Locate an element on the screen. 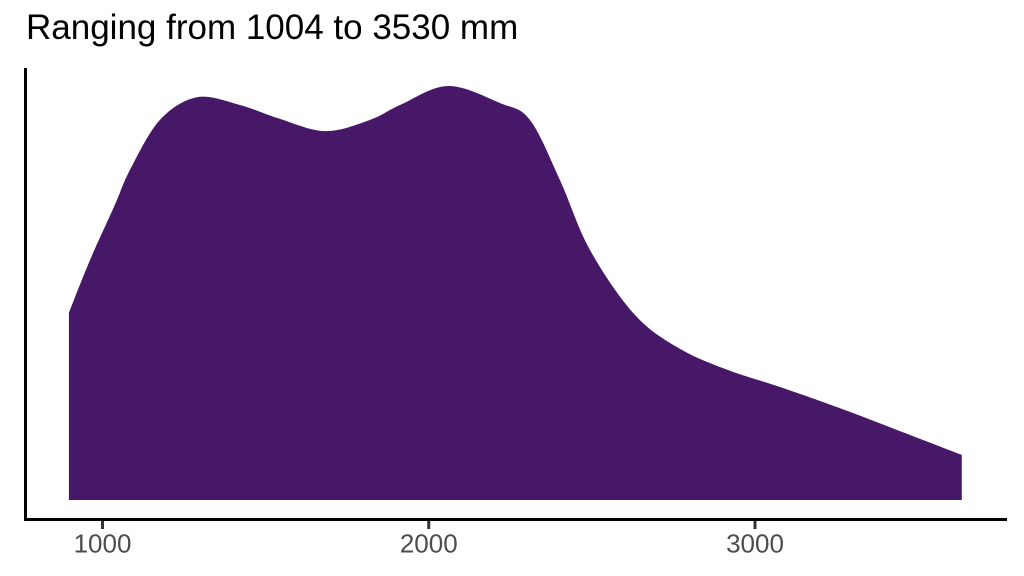 This screenshot has width=1024, height=576. x-tick-label: 2000 is located at coordinates (429, 544).